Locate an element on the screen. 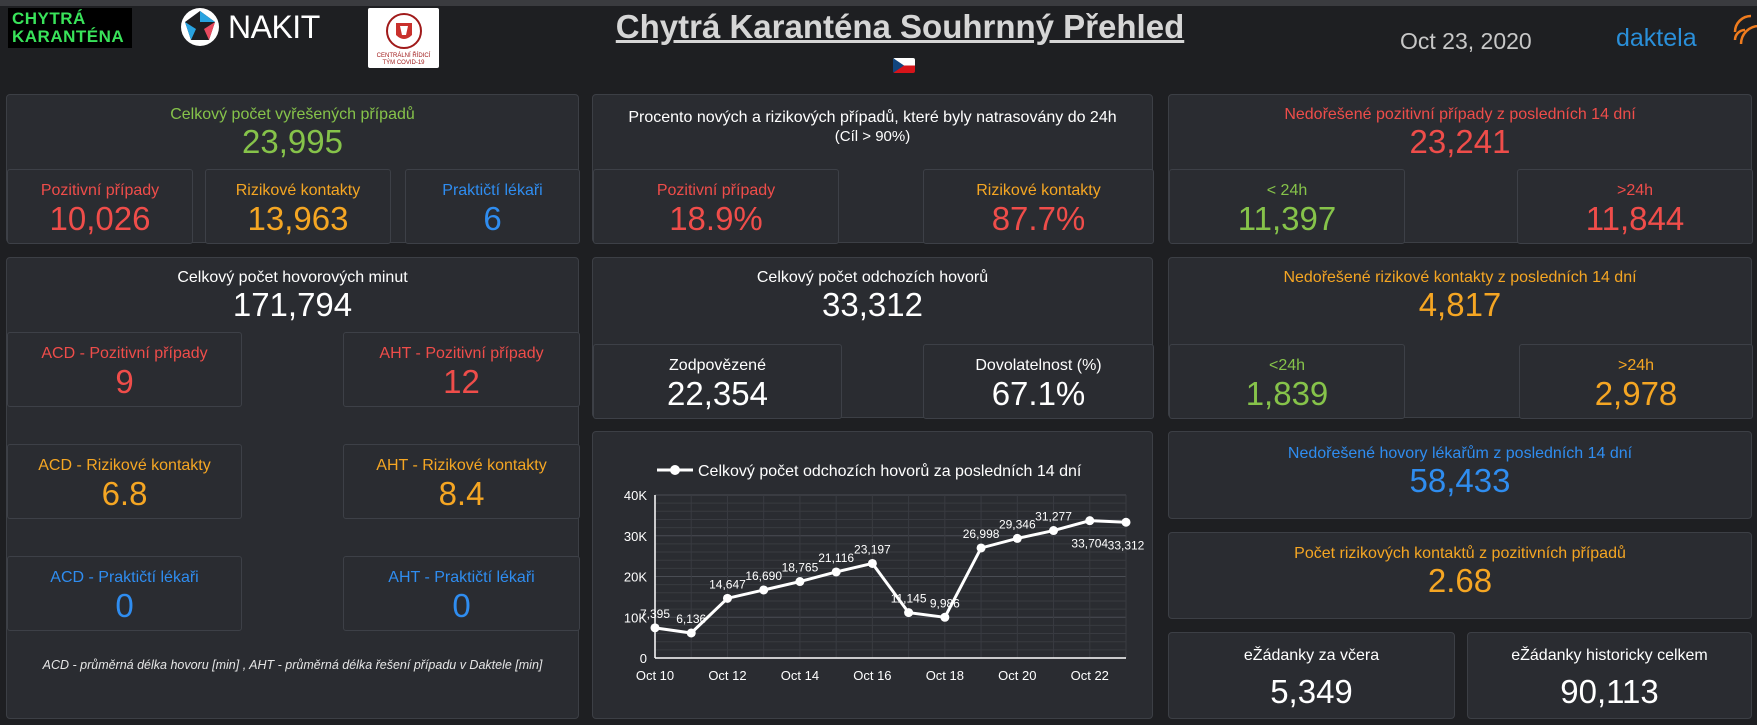 Image resolution: width=1757 pixels, height=725 pixels. aht-gp-card: AHT - Praktičtí lékaři 0 is located at coordinates (461, 593).